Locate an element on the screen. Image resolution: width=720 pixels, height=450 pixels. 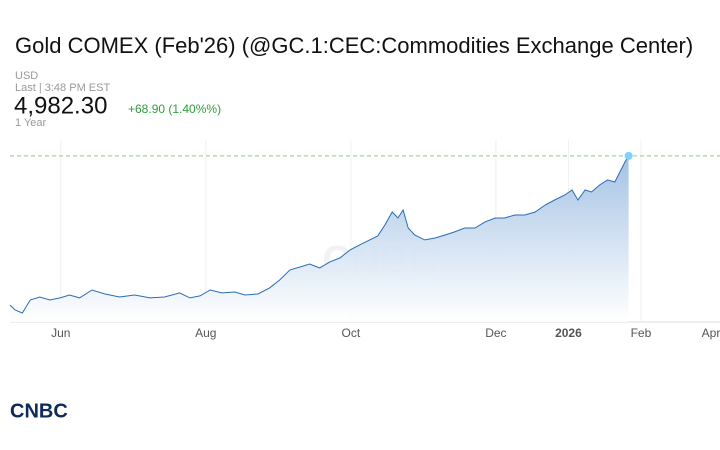
x-tick-label: Oct is located at coordinates (351, 333).